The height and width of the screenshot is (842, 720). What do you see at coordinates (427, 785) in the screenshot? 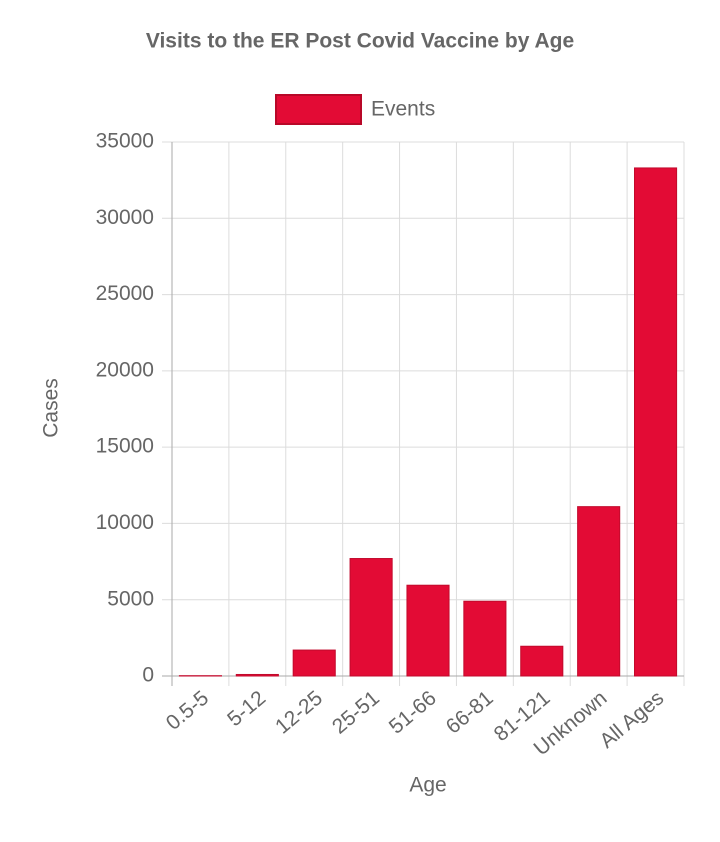
I see `x-axis-title: Age` at bounding box center [427, 785].